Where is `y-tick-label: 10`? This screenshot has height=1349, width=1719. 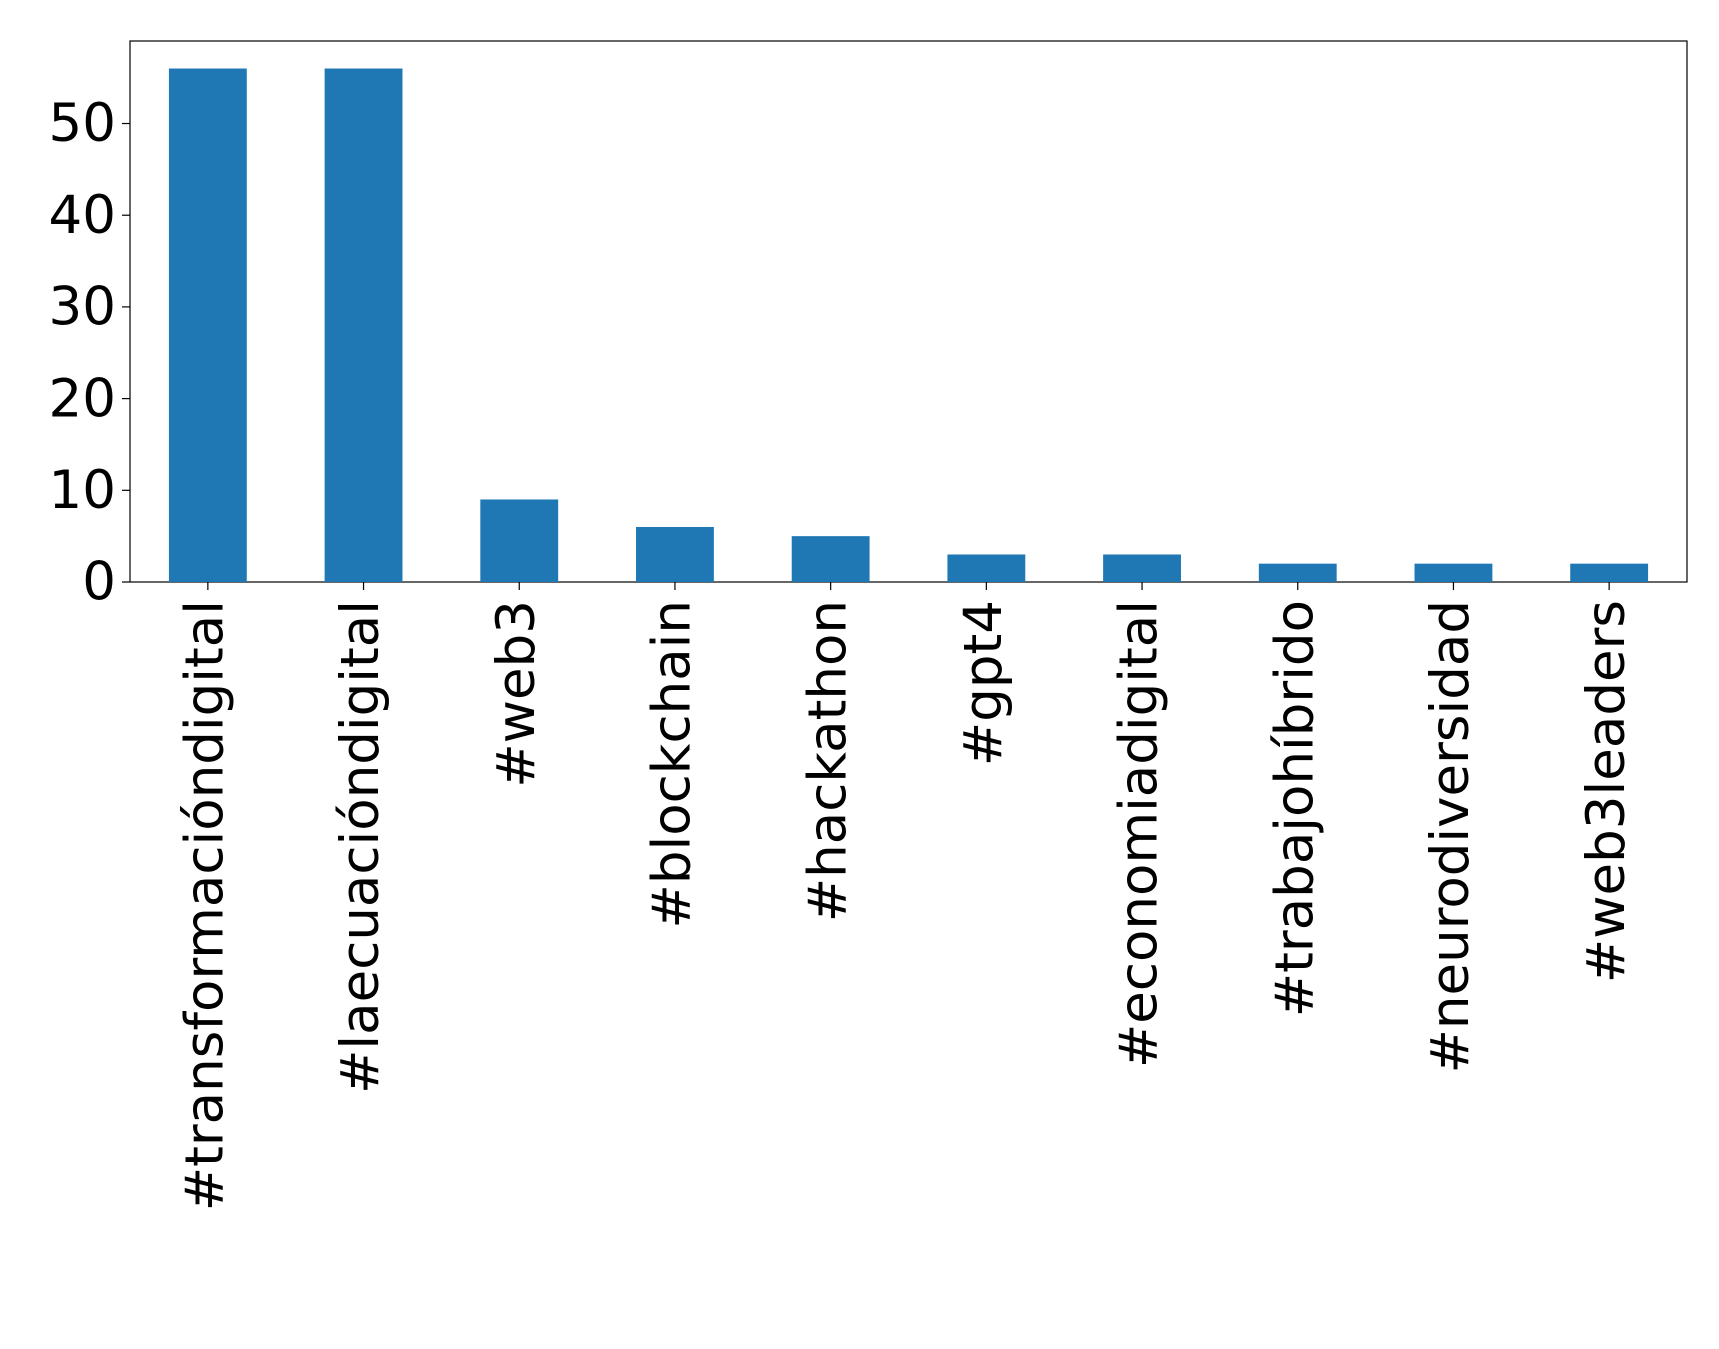
y-tick-label: 10 is located at coordinates (82, 490).